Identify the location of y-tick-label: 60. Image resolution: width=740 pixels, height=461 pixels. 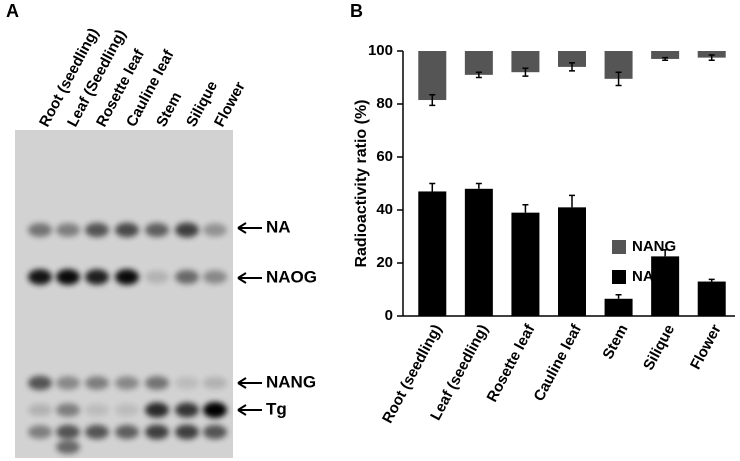
(384, 156).